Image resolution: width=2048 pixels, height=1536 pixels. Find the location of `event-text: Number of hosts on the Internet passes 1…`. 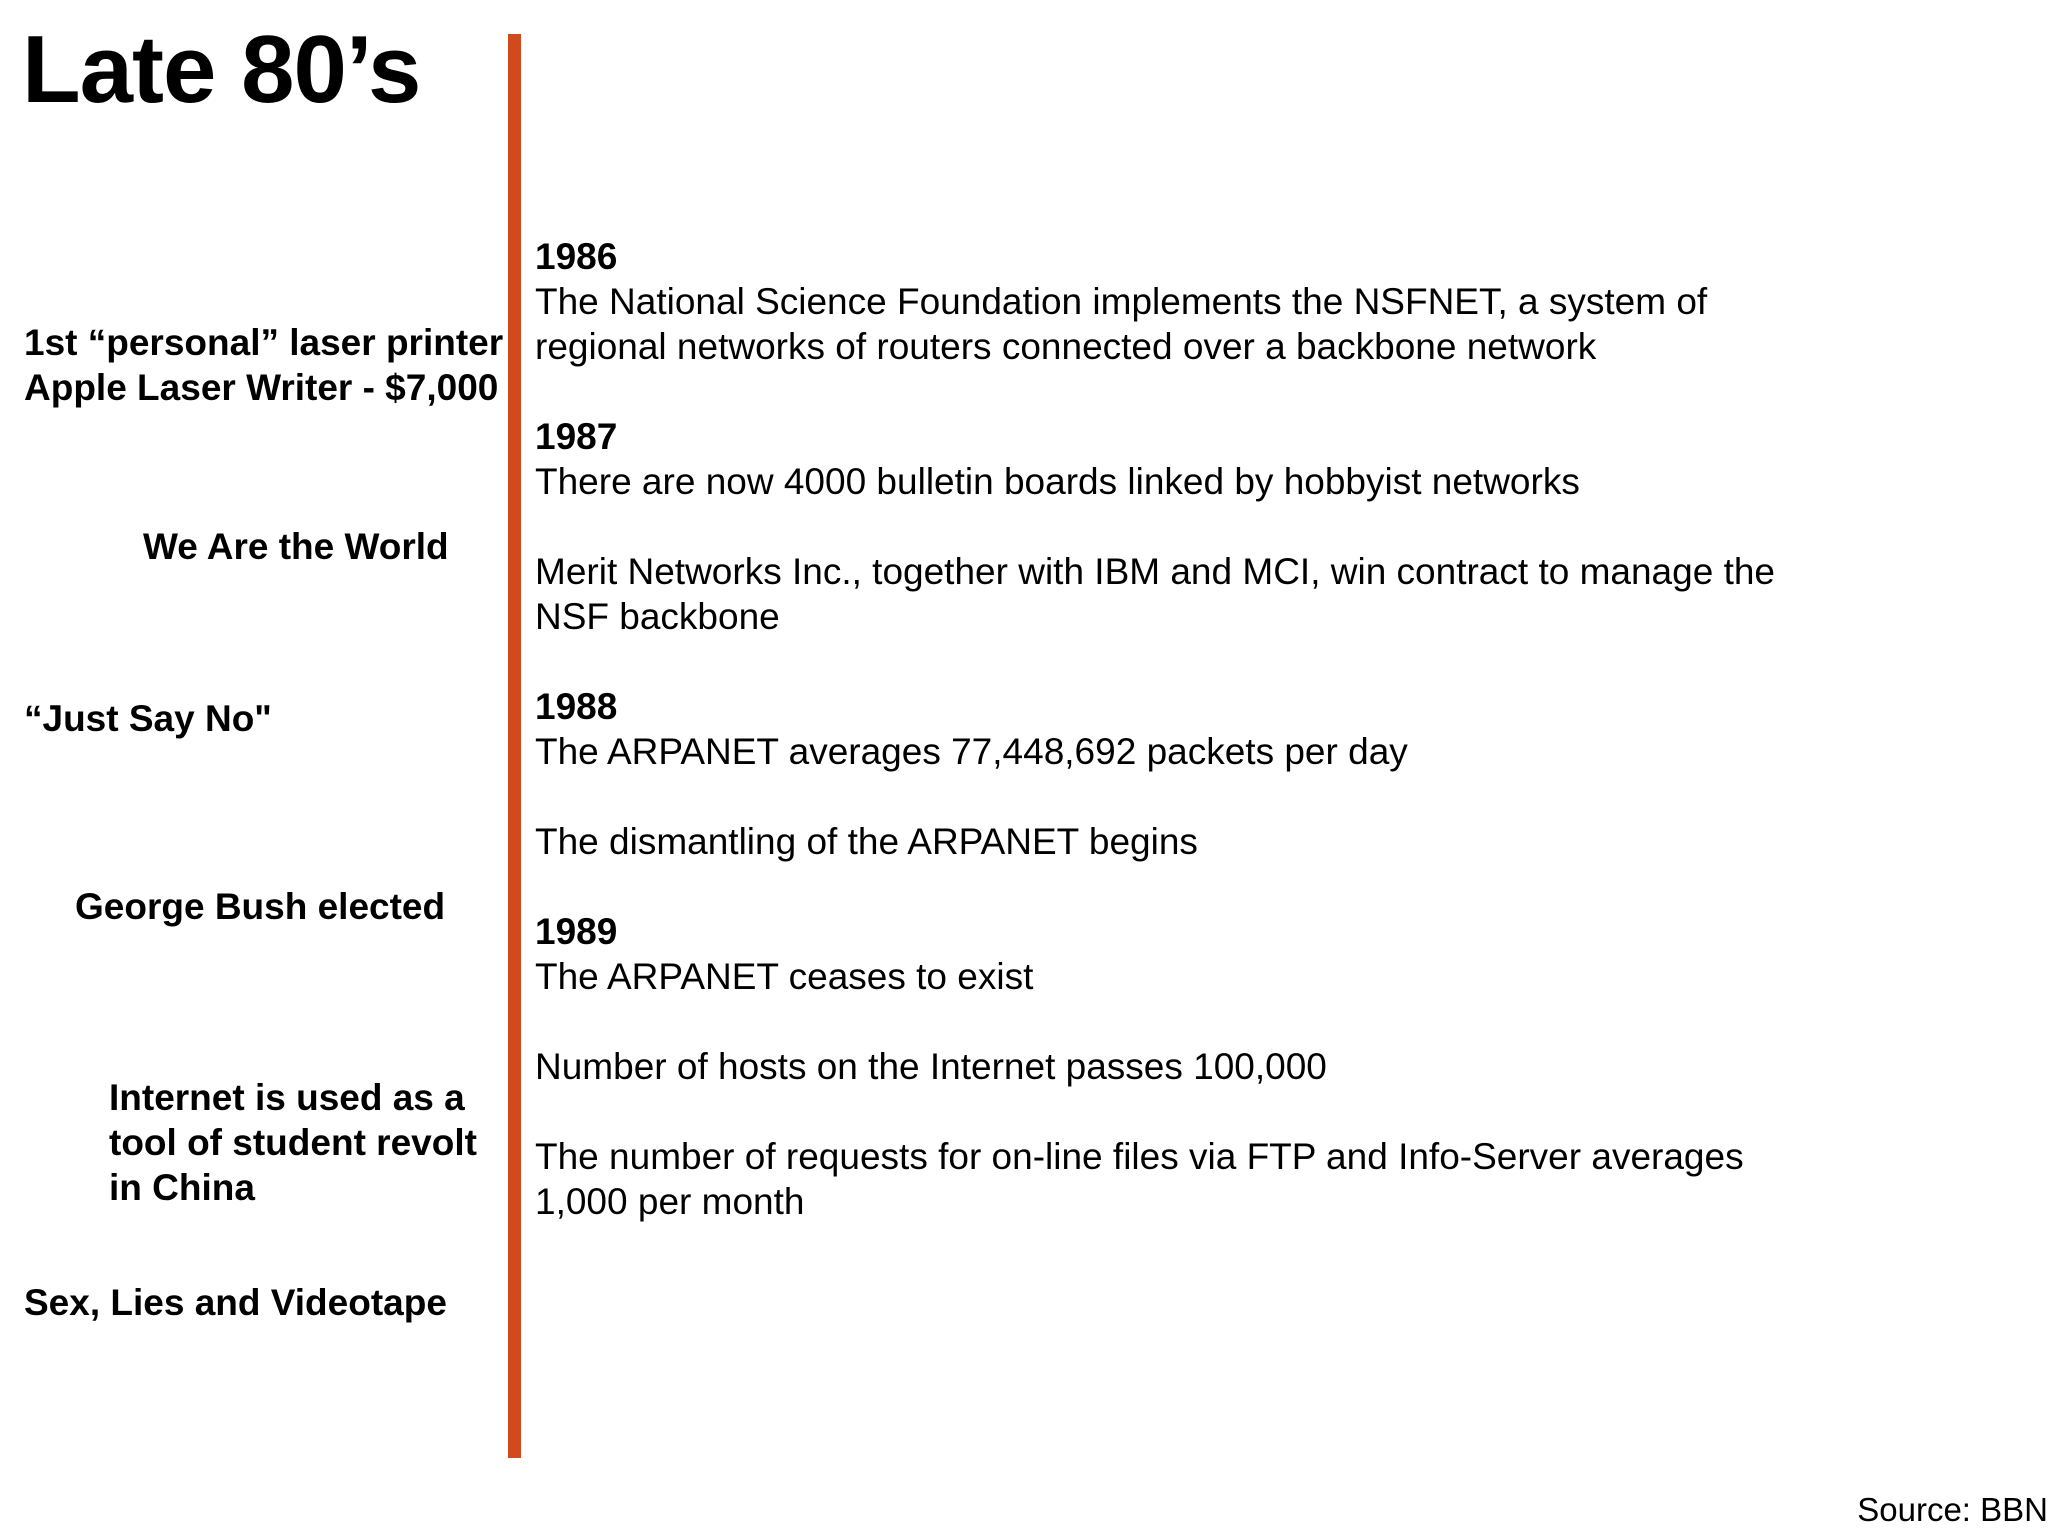

event-text: Number of hosts on the Internet passes 1… is located at coordinates (931, 1066).